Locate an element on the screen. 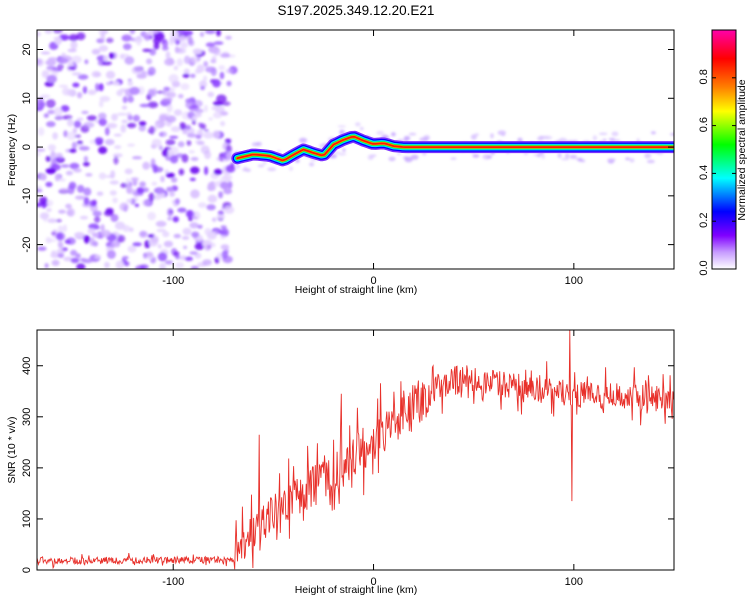  spectrogram-x-axis-label: Height of straight line (km) is located at coordinates (356, 290).